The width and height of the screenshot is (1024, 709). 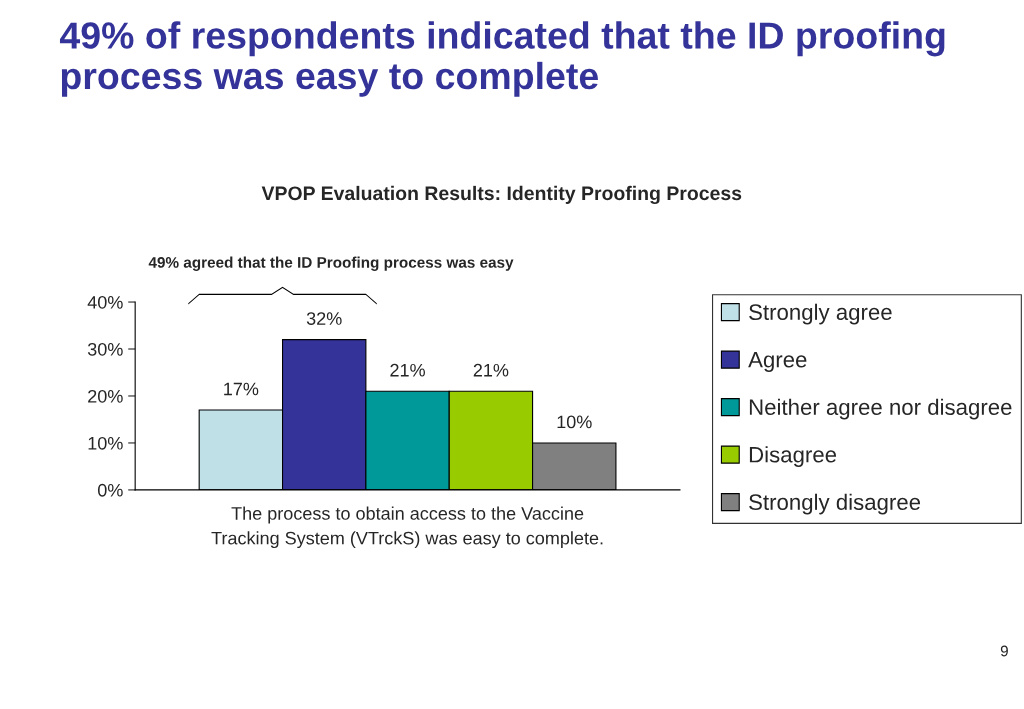 I want to click on chart-subtitle: VPOP Evaluation Results: Identity Proofing Process, so click(x=501, y=195).